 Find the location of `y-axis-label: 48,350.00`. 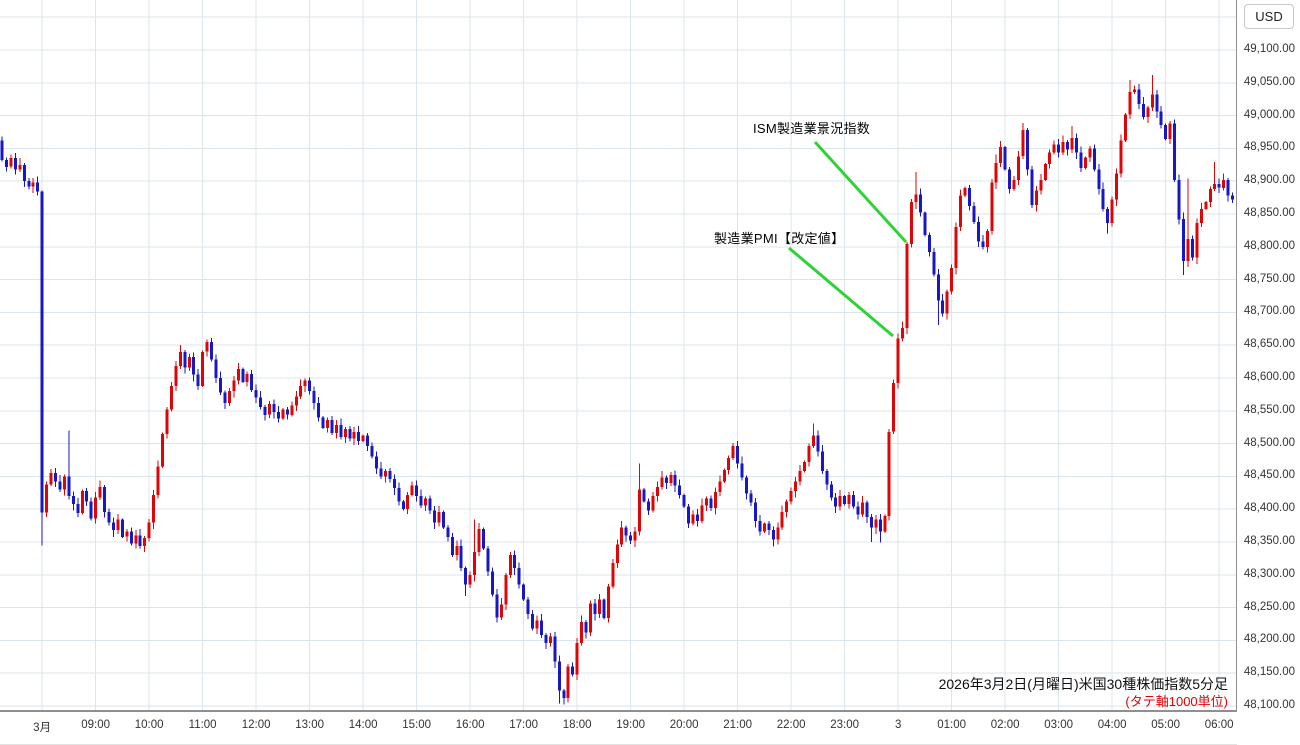

y-axis-label: 48,350.00 is located at coordinates (1269, 541).